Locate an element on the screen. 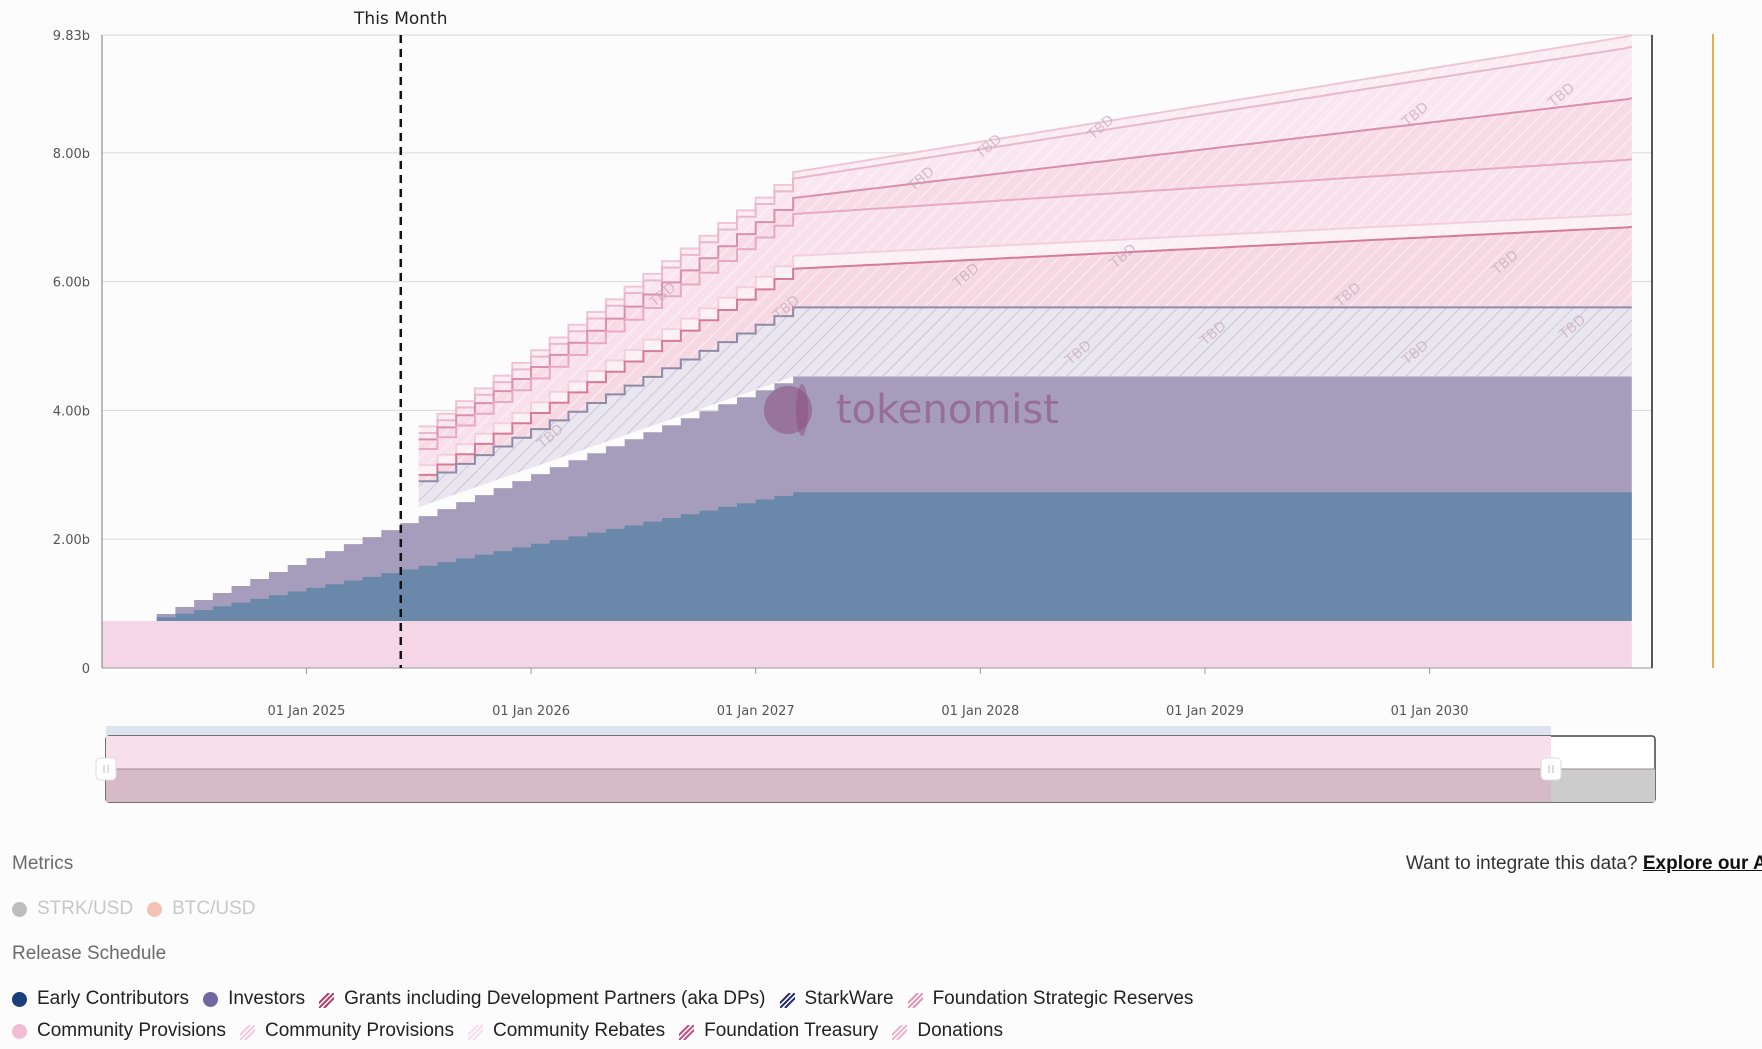 The image size is (1762, 1049). metrics-title: Metrics is located at coordinates (43, 863).